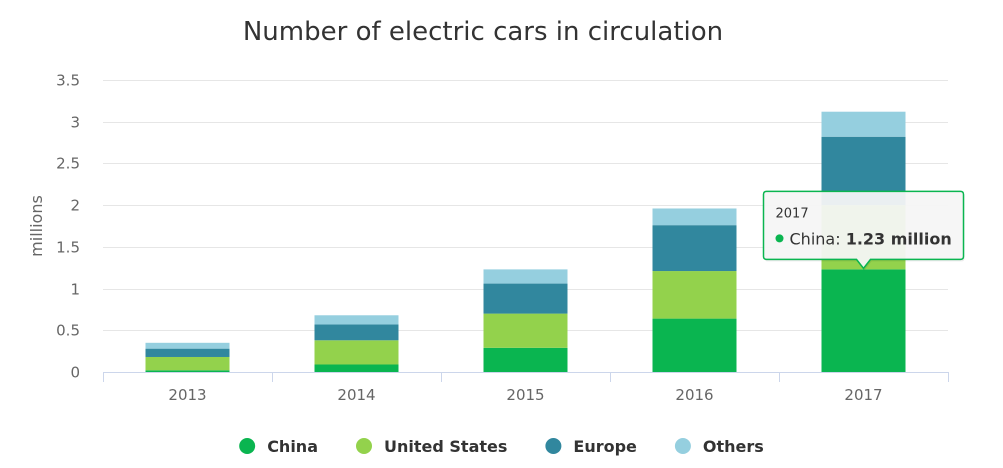  Describe the element at coordinates (694, 295) in the screenshot. I see `bar-united-states-2016` at that location.